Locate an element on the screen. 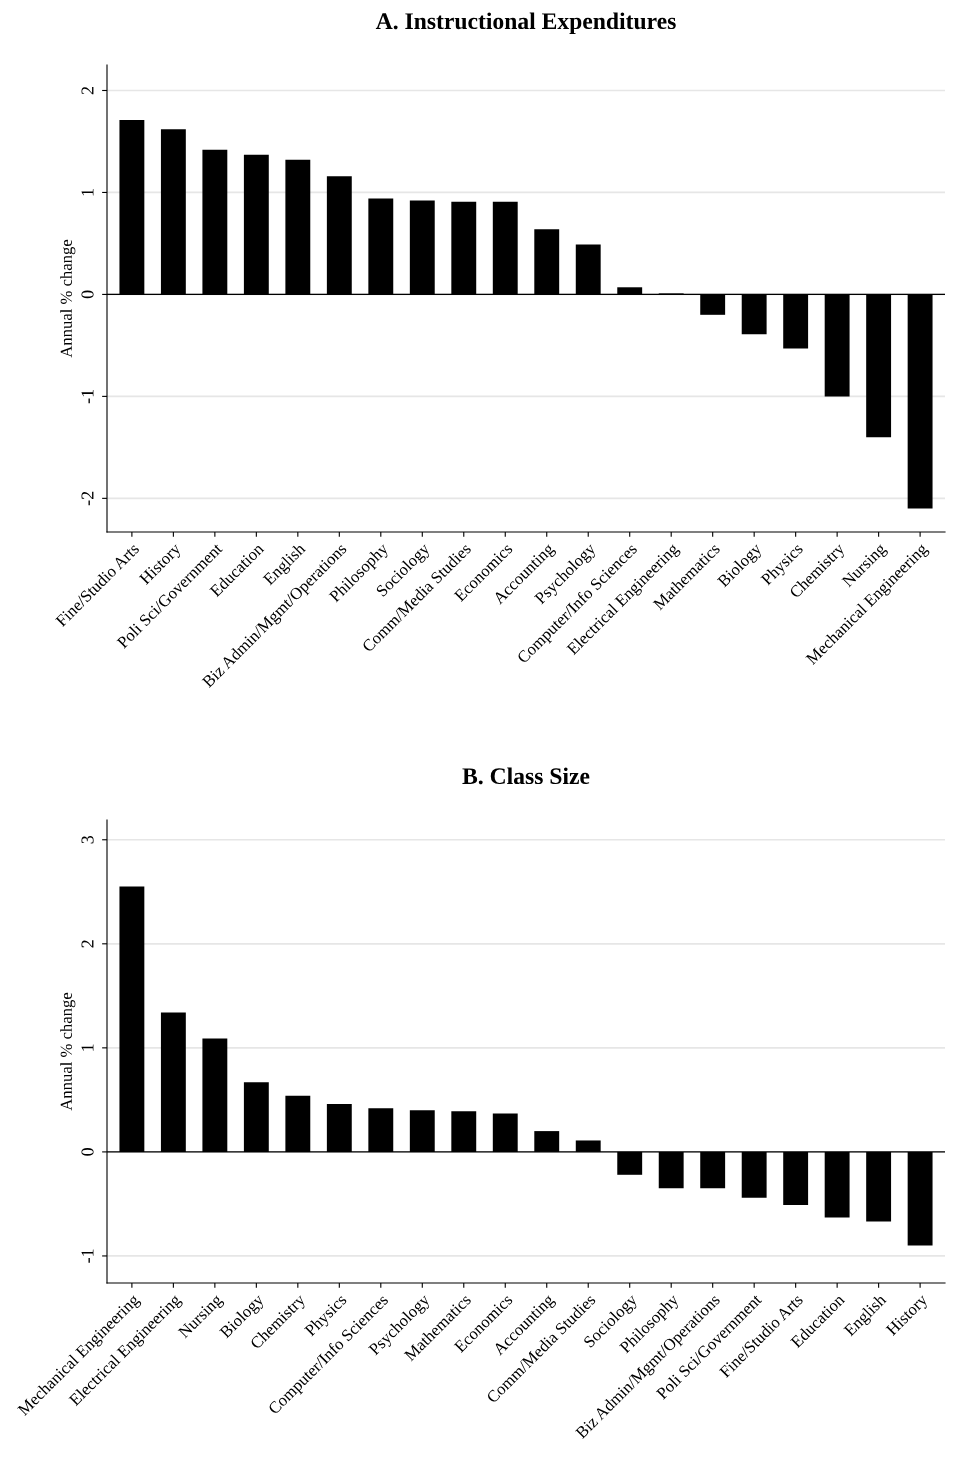 This screenshot has height=1460, width=961. chart-title: A. Instructional Expenditures is located at coordinates (525, 23).